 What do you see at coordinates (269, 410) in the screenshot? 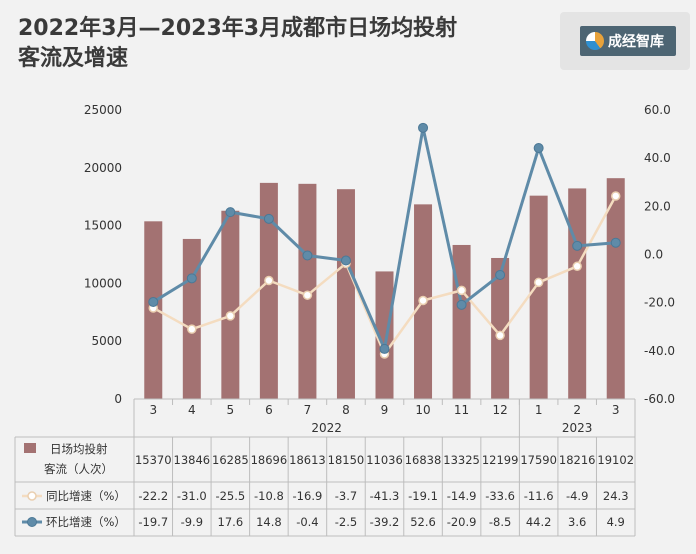
I see `x-tick-label: 6` at bounding box center [269, 410].